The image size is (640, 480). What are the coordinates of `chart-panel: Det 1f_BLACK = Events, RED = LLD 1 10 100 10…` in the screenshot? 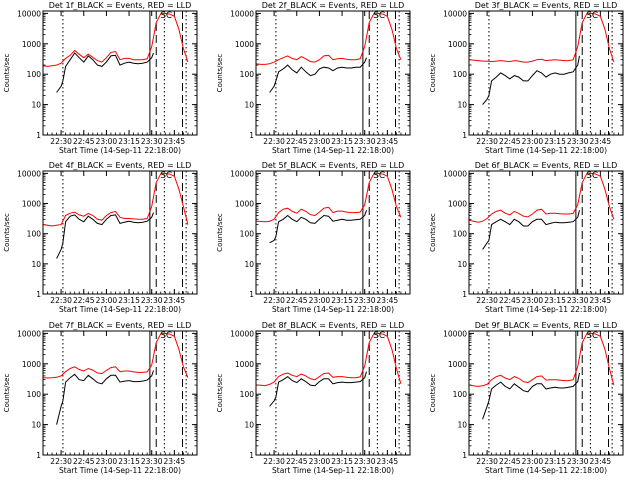 It's located at (100, 78).